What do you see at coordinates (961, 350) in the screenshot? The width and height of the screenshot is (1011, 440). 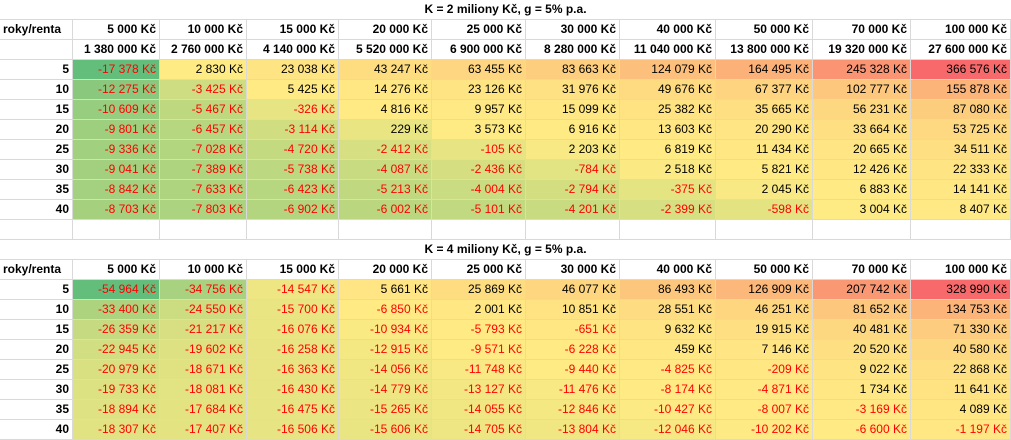 I see `value-cell: 40 580 Kč` at bounding box center [961, 350].